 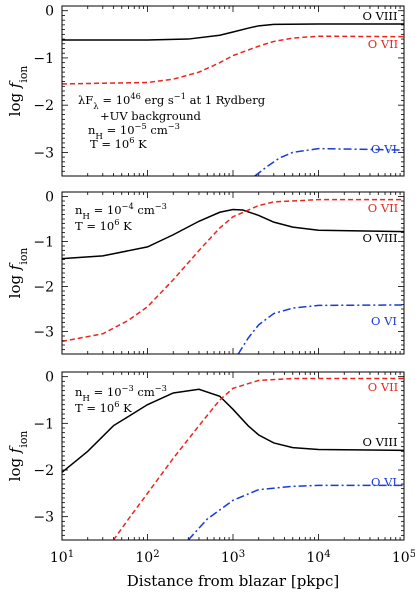 What do you see at coordinates (62, 558) in the screenshot?
I see `x-tick-label: 10¹` at bounding box center [62, 558].